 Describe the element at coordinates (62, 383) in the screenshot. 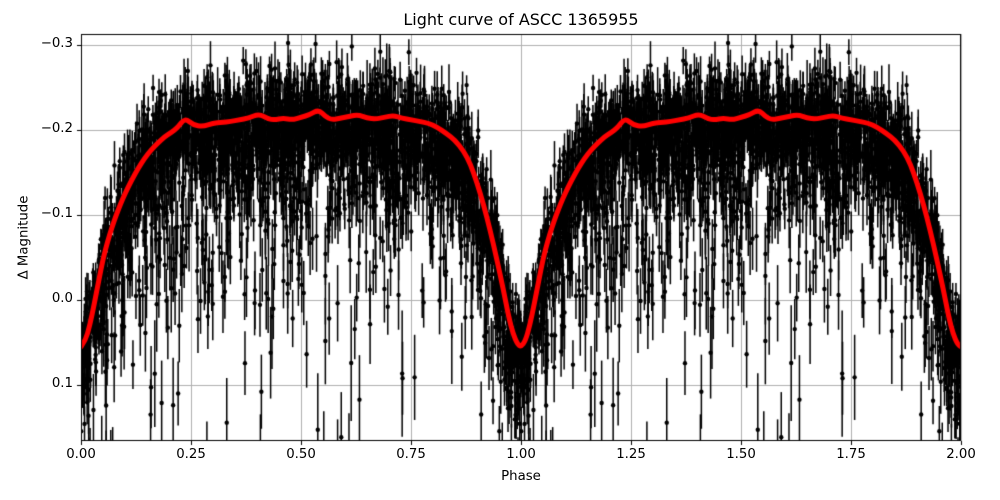

I see `y-tick-label: 0.1` at that location.